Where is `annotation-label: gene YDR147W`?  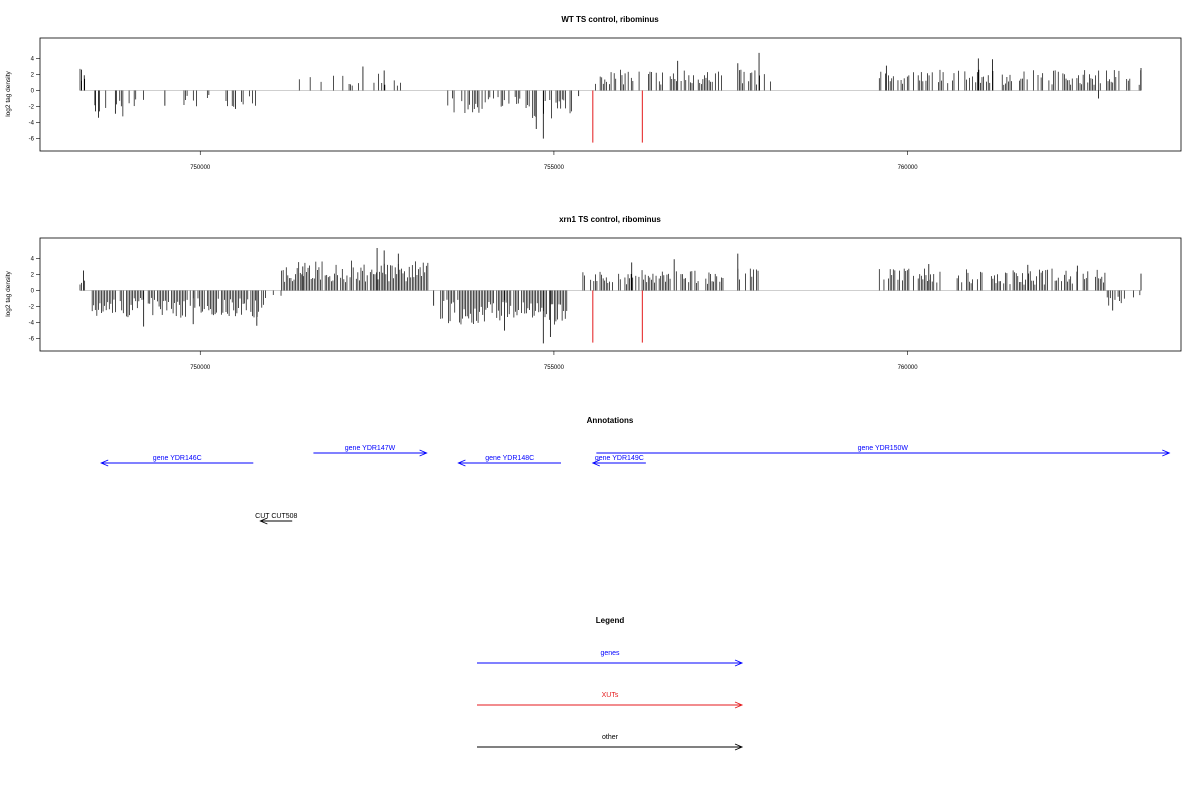
annotation-label: gene YDR147W is located at coordinates (370, 448).